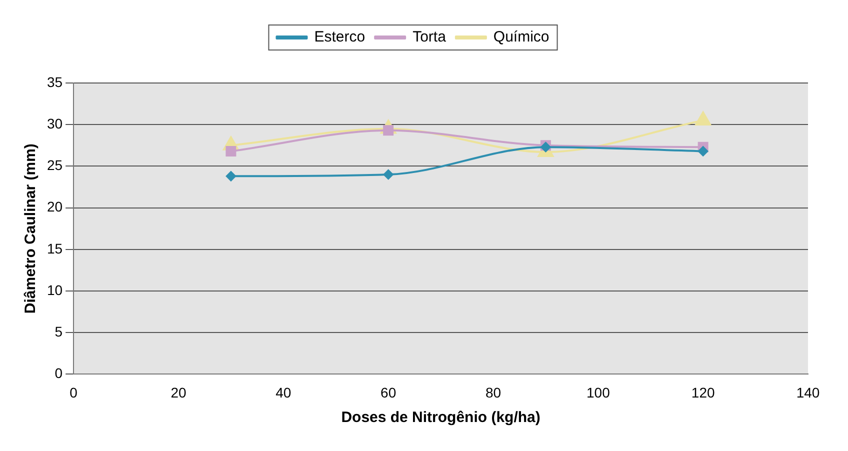  I want to click on x-tick-label: 120, so click(703, 392).